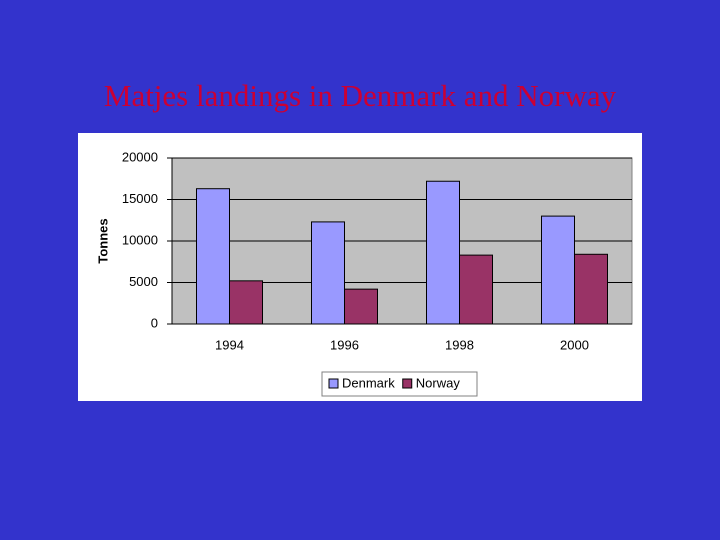 This screenshot has width=720, height=540. What do you see at coordinates (438, 382) in the screenshot?
I see `legend-label: Norway` at bounding box center [438, 382].